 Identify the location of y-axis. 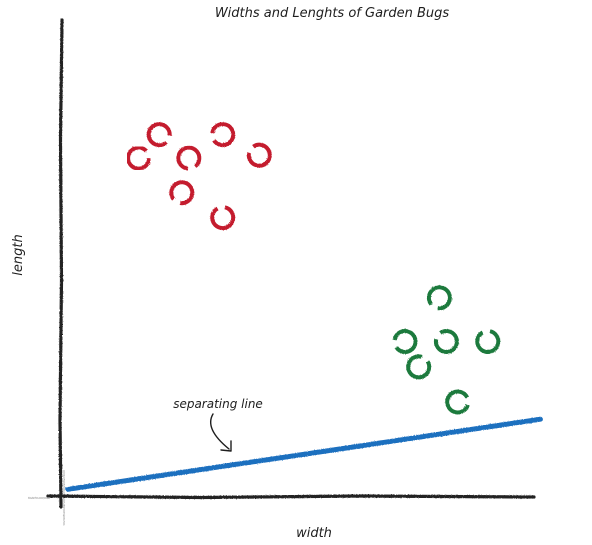
(61, 263).